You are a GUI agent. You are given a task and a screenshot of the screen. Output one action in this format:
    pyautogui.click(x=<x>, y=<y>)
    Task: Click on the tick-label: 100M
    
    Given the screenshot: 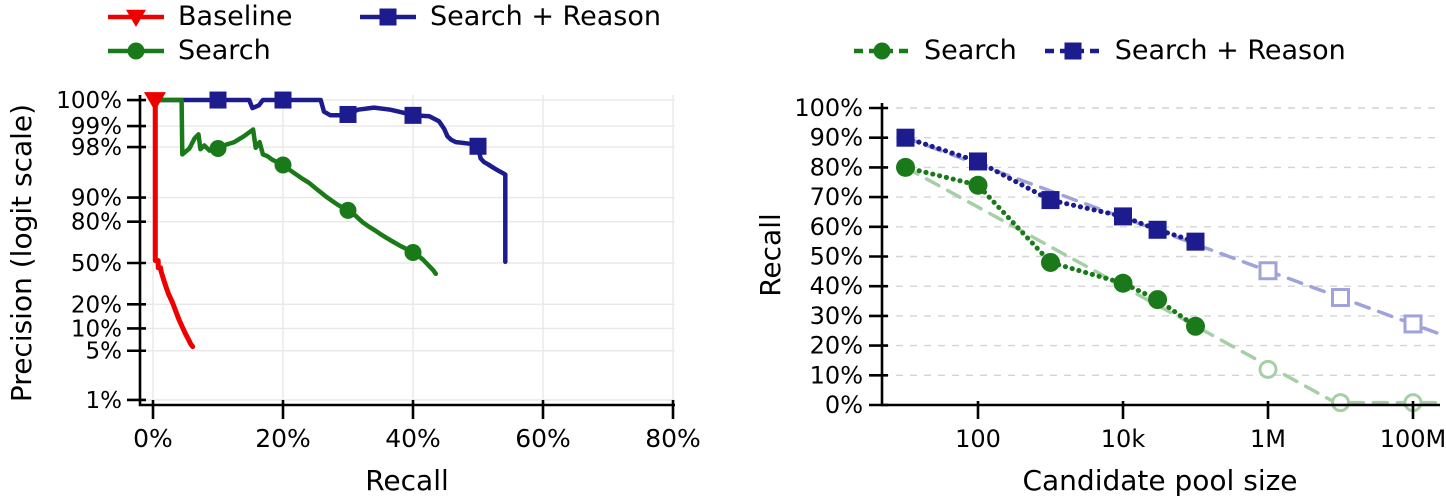 What is the action you would take?
    pyautogui.click(x=1413, y=439)
    